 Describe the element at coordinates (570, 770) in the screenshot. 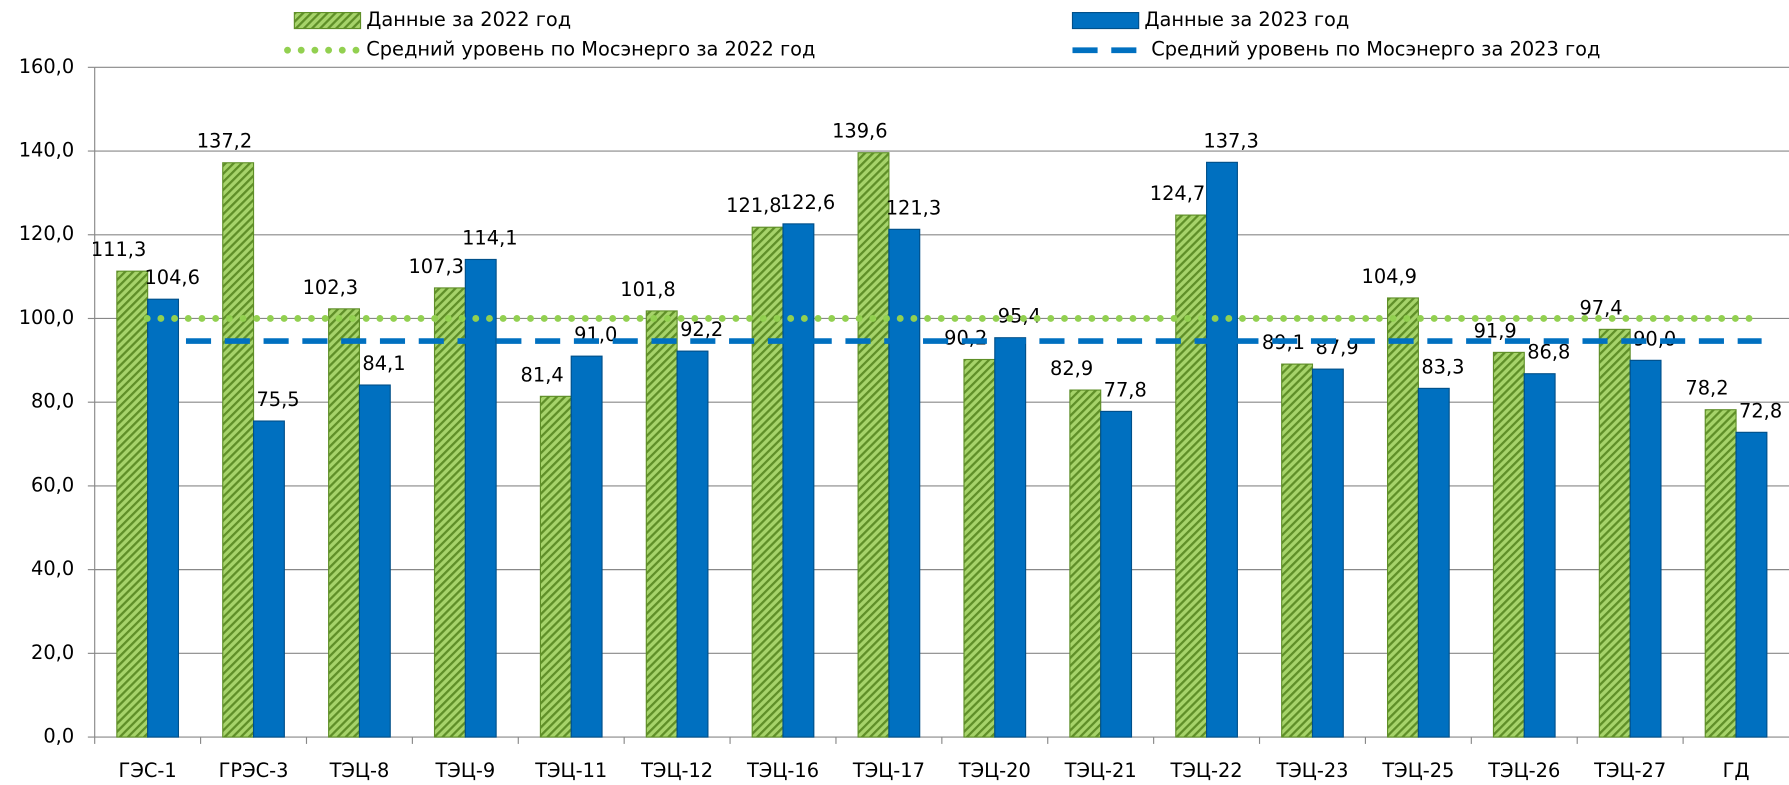

I see `x-tick-label: ТЭЦ-11` at that location.